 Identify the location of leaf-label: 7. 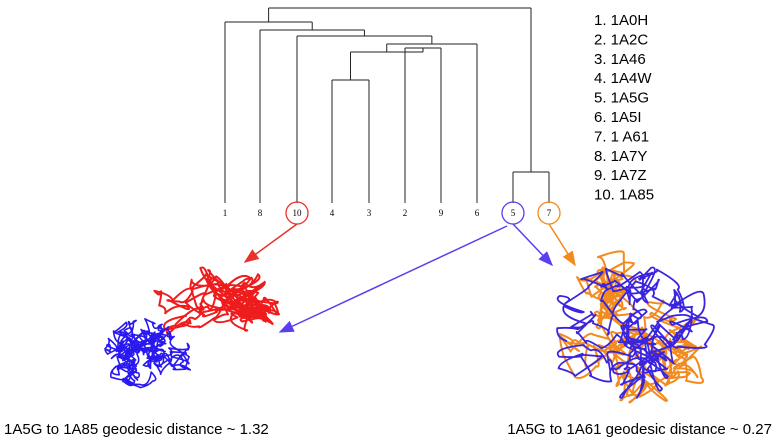
(549, 213).